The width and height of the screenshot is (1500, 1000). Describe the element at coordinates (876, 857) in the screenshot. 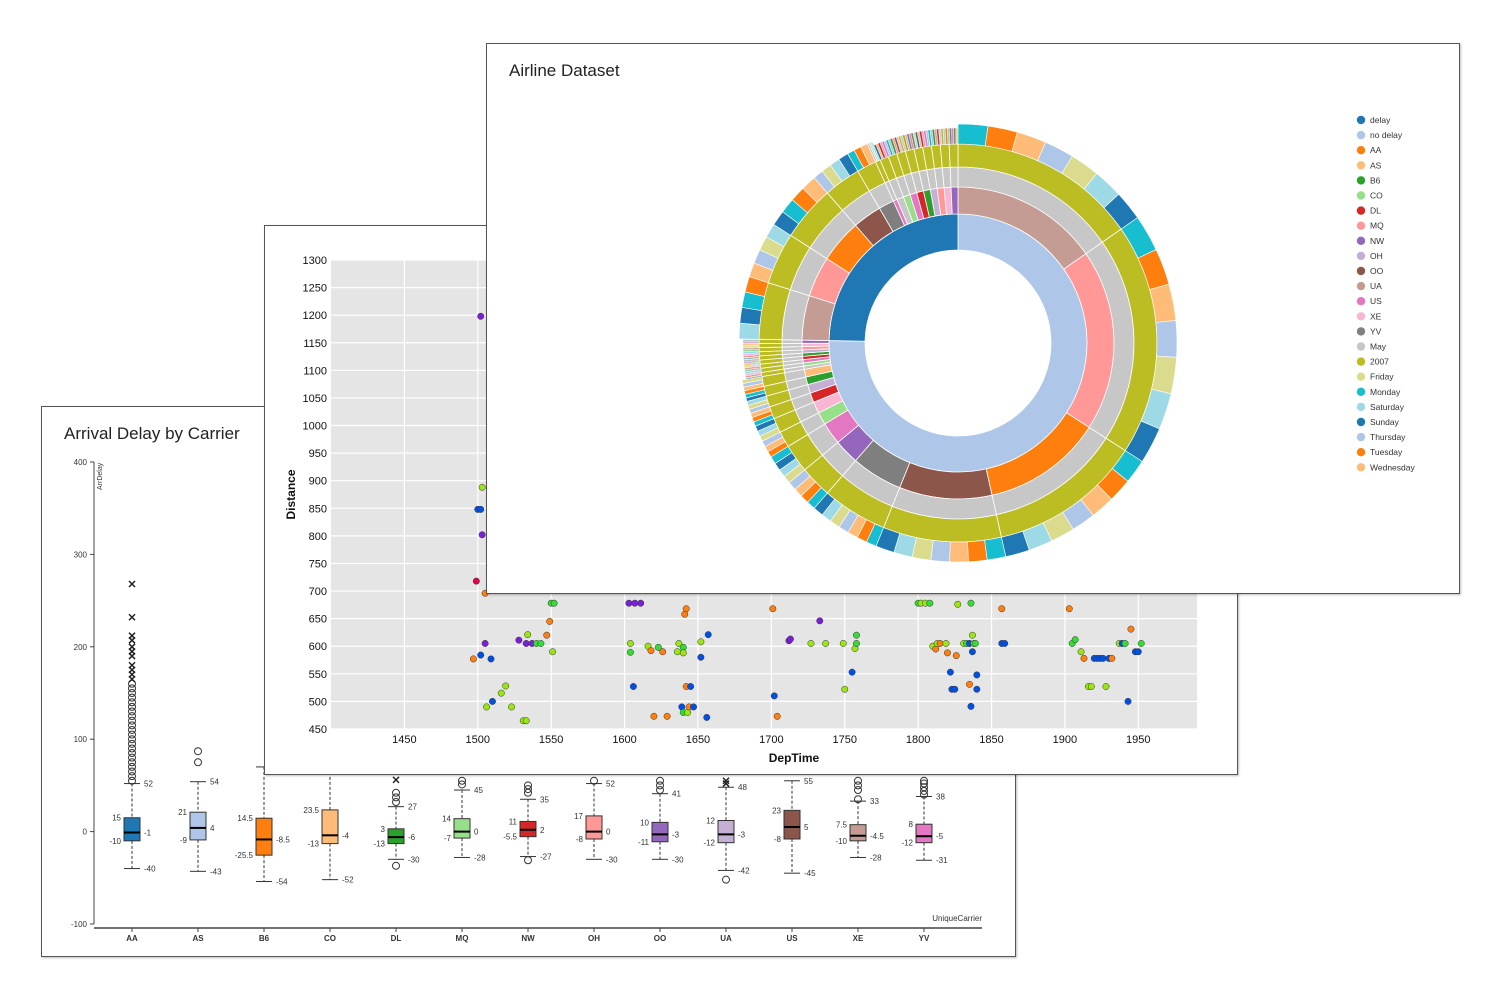

I see `label-whisker-low: -28` at that location.